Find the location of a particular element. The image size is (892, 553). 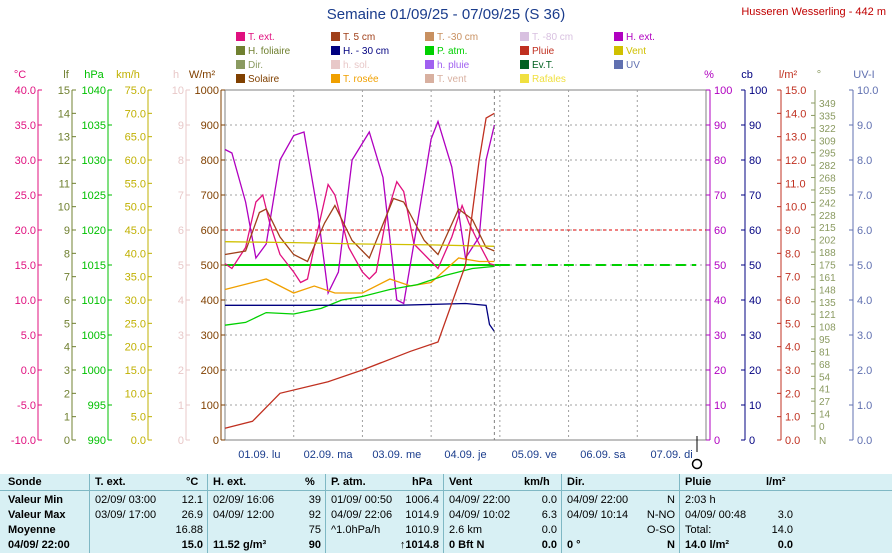

legend-item: T. -30 cm is located at coordinates (451, 37).